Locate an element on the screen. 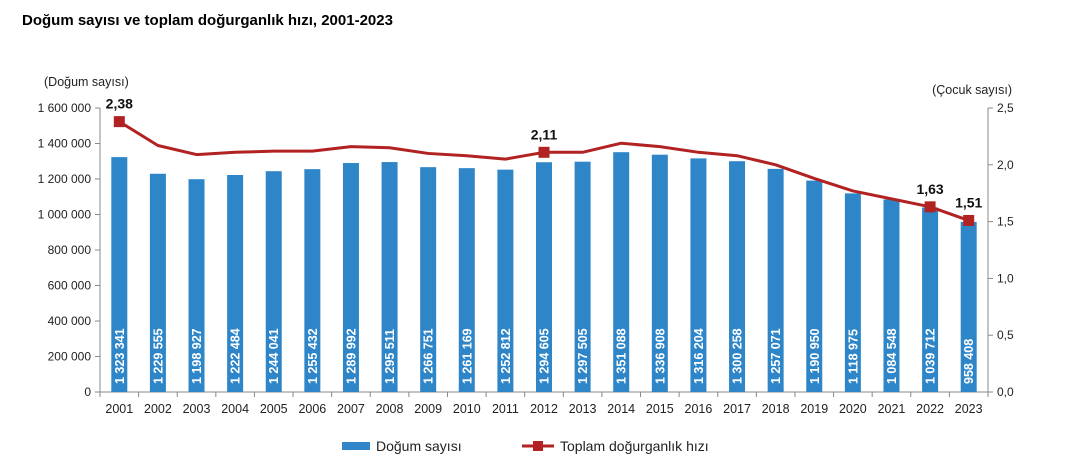  y-right-tick-label: 1,5 is located at coordinates (1005, 222).